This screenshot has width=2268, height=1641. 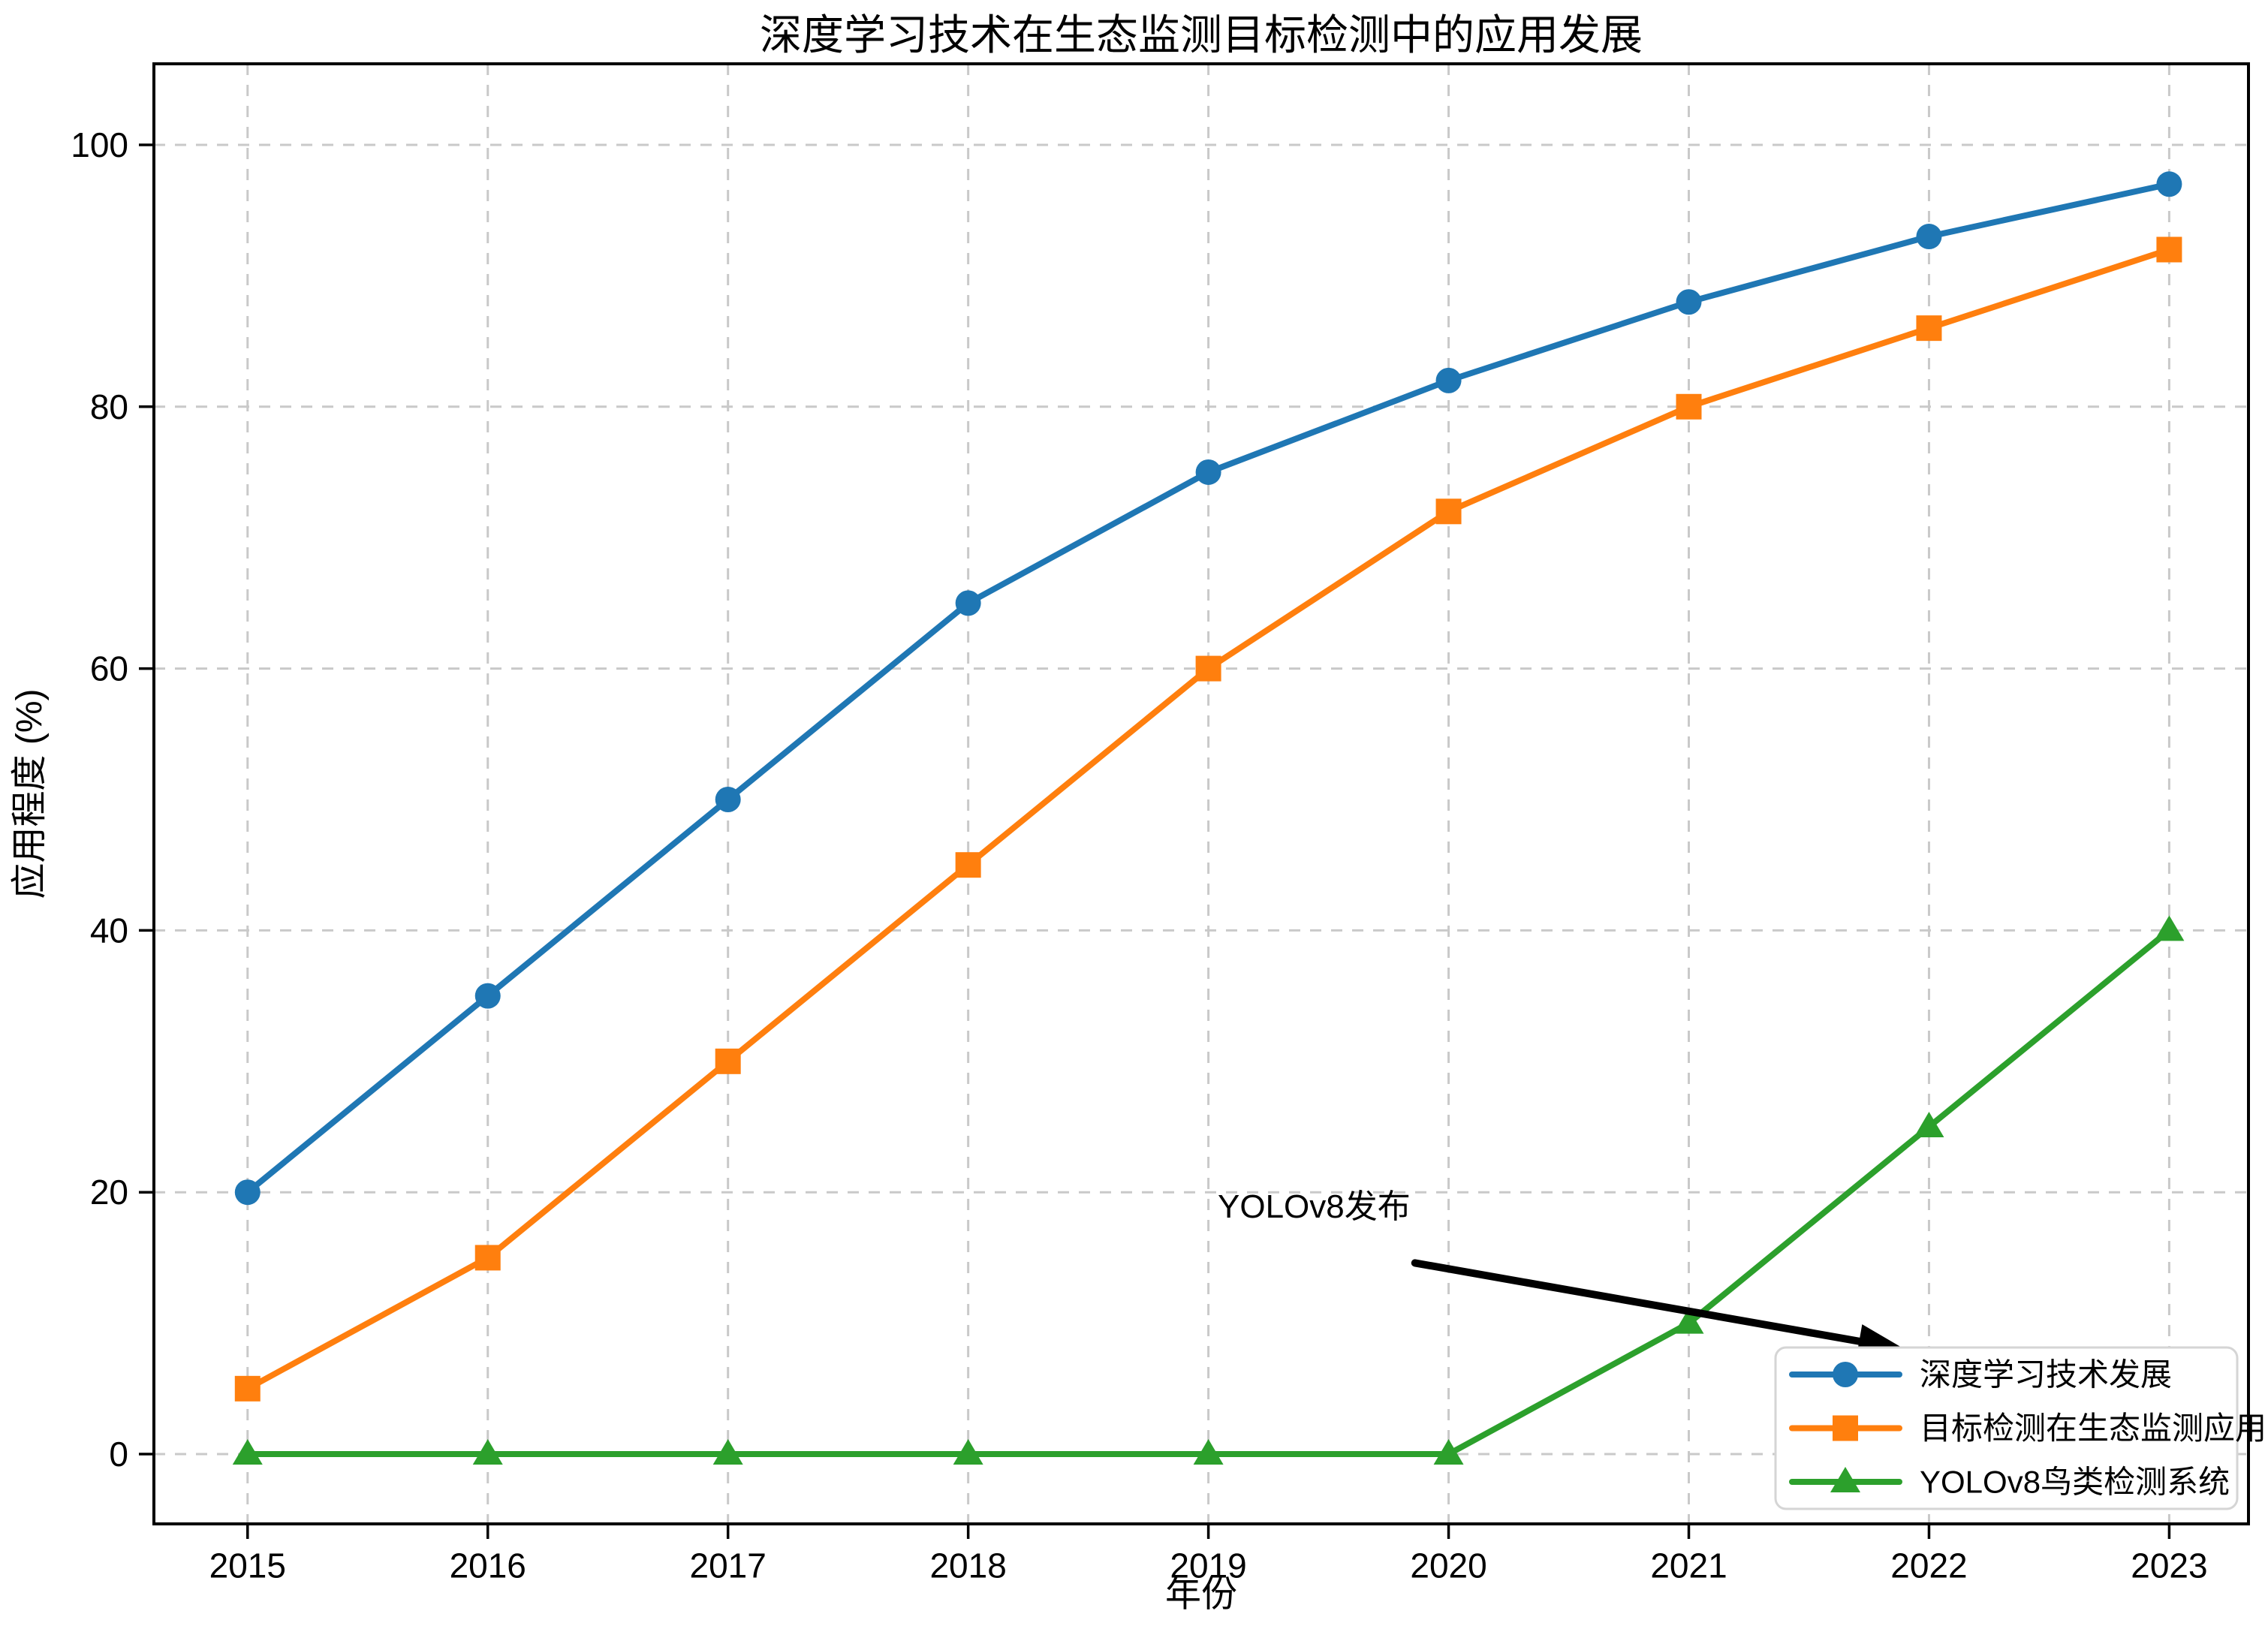 I want to click on data-point-0-2016, so click(x=488, y=996).